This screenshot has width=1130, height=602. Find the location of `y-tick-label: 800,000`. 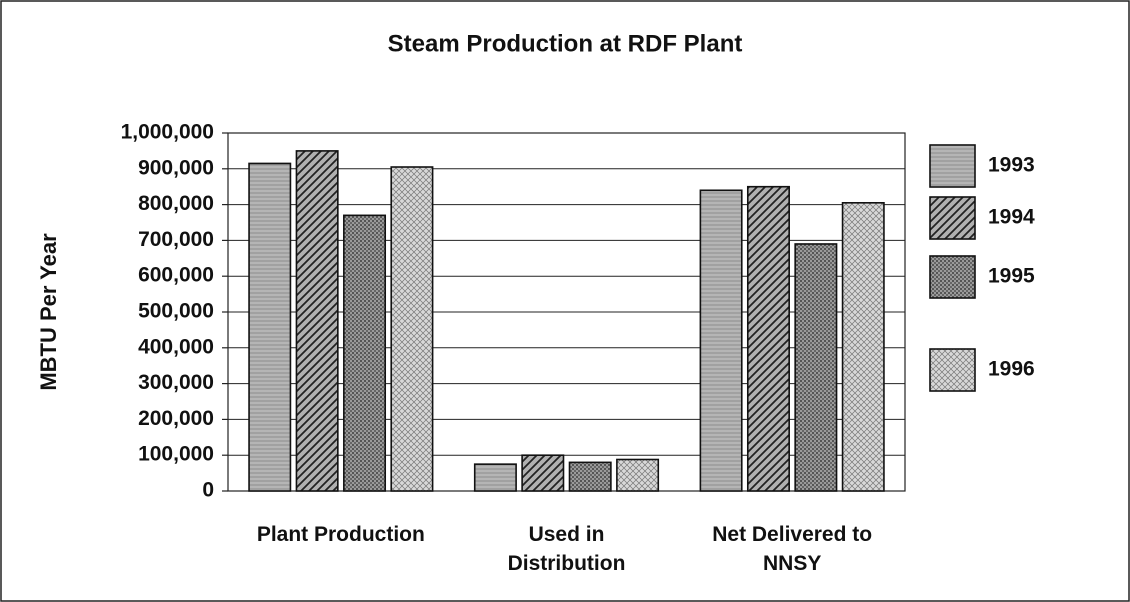

y-tick-label: 800,000 is located at coordinates (176, 203).